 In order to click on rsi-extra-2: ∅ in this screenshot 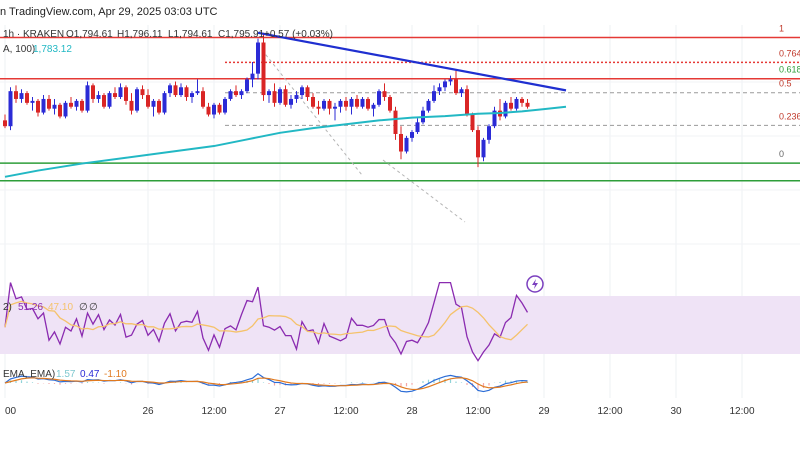, I will do `click(93, 307)`.